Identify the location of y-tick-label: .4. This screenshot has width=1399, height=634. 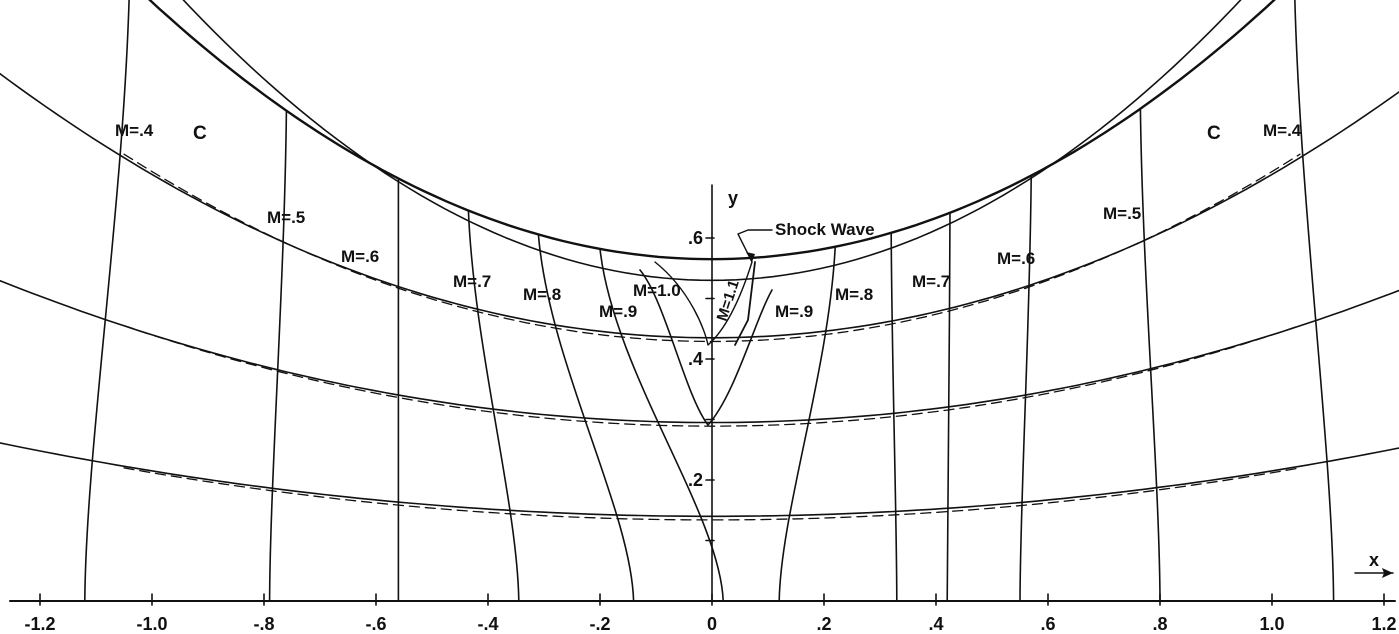
(695, 359).